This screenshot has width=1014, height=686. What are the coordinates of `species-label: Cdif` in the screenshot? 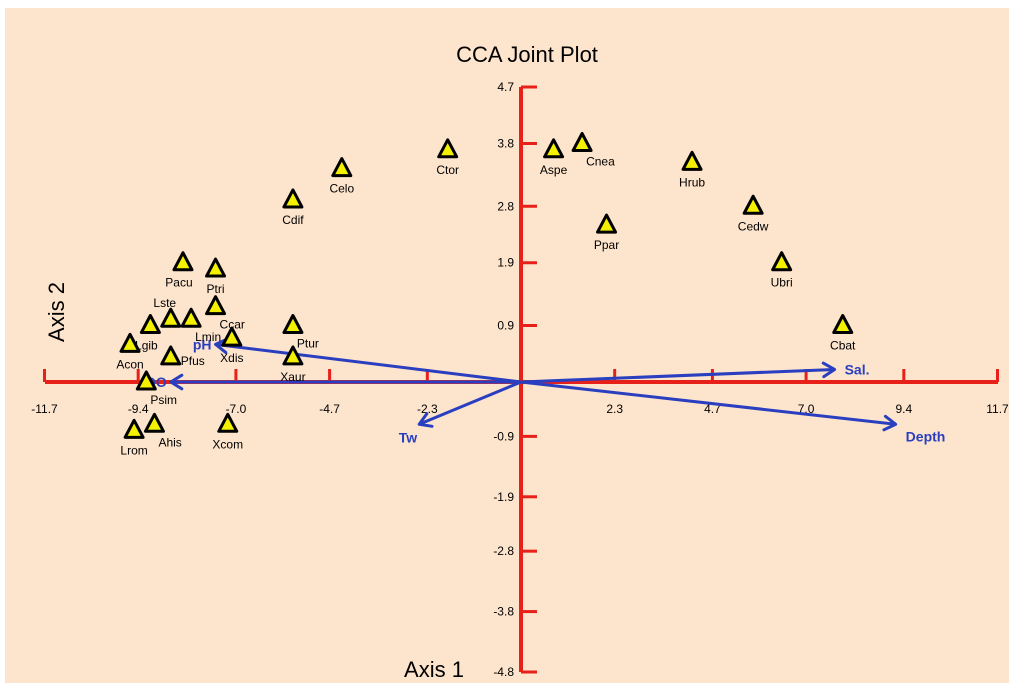 It's located at (293, 220).